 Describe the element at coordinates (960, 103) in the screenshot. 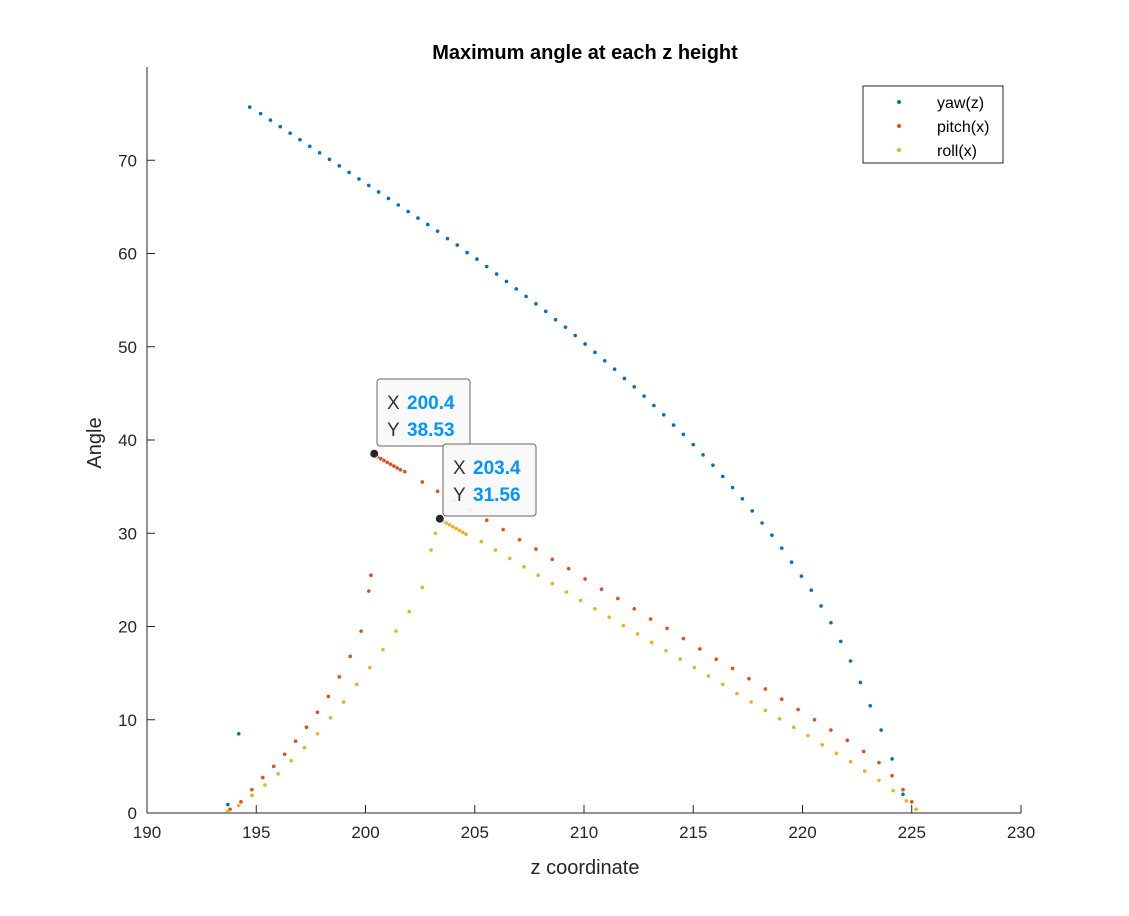

I see `legend-label: yaw(z)` at that location.